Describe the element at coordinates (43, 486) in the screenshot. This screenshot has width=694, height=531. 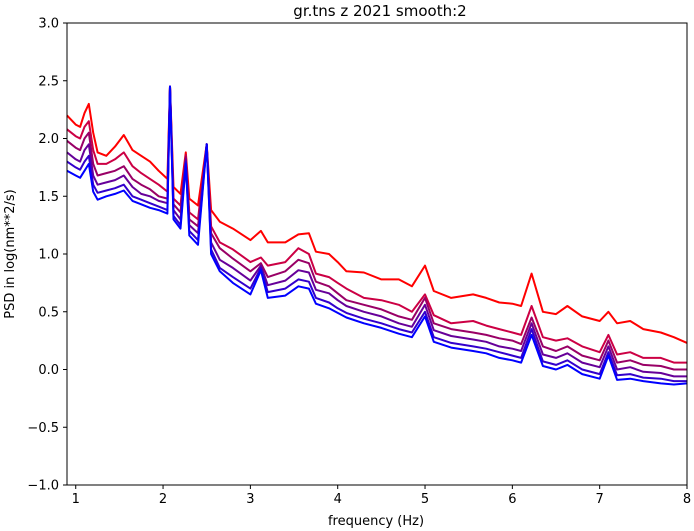
I see `y-tick-label: −1.0` at that location.